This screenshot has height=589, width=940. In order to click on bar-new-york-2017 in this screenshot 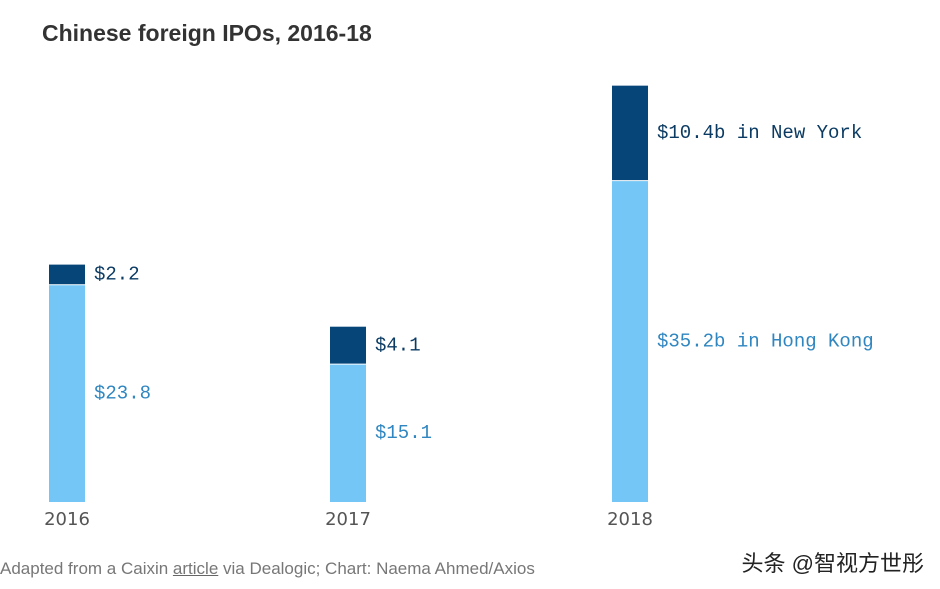, I will do `click(348, 345)`.